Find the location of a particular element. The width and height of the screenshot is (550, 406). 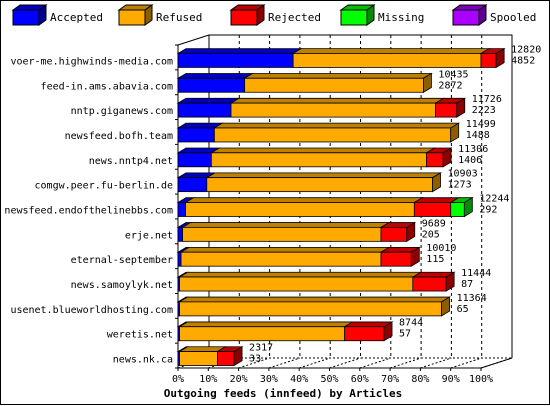

bar-accepted-label: 2872 is located at coordinates (450, 85).